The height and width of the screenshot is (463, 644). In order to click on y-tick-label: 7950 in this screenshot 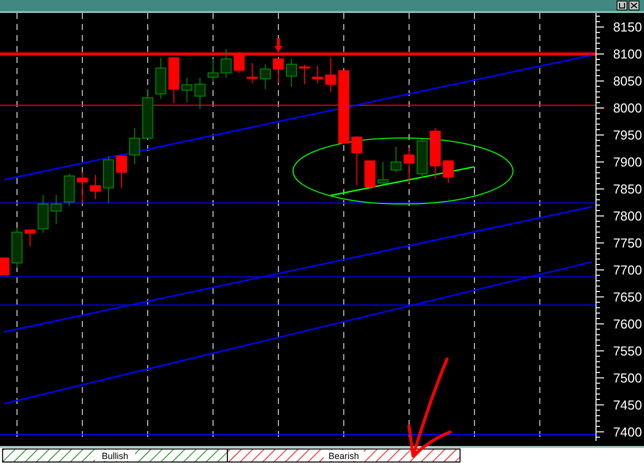, I will do `click(627, 135)`.